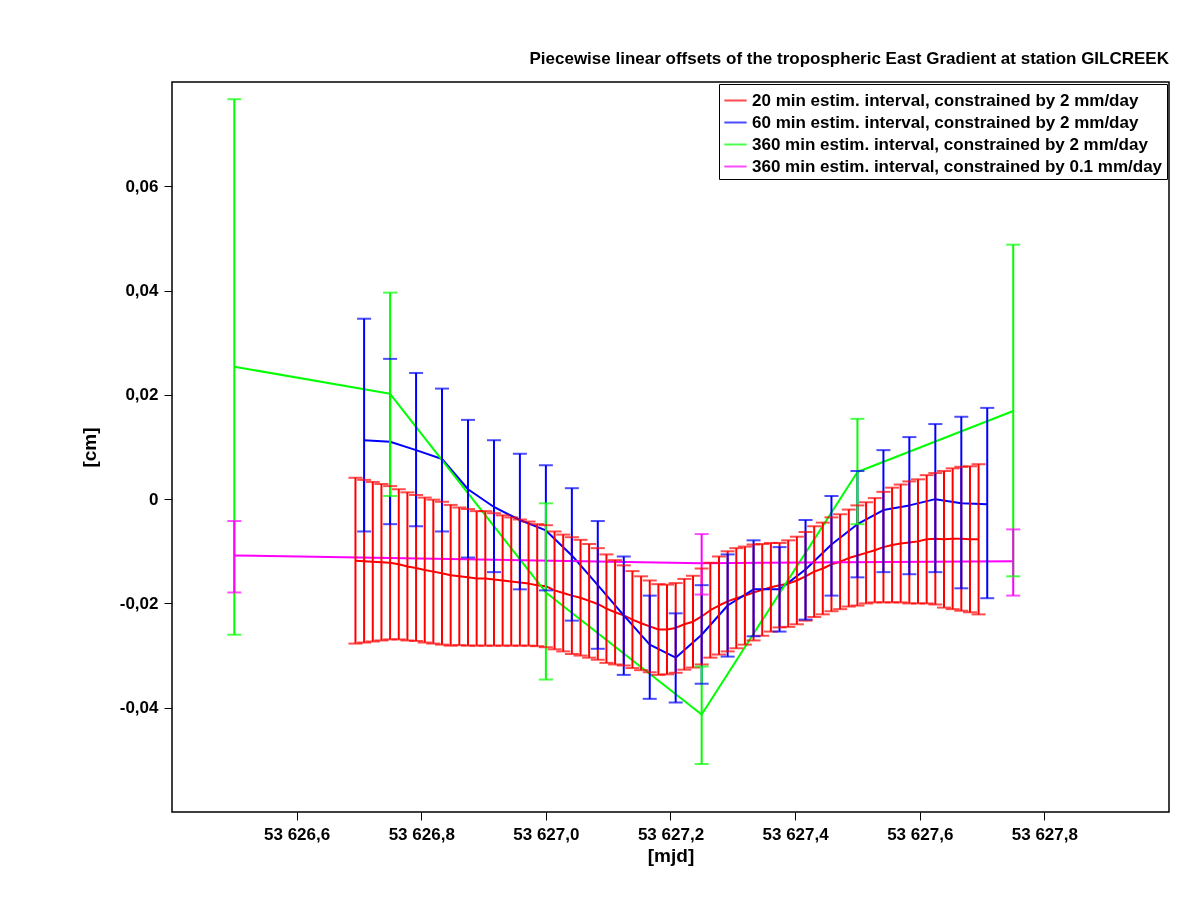  I want to click on y-tick-label: 0,02, so click(142, 395).